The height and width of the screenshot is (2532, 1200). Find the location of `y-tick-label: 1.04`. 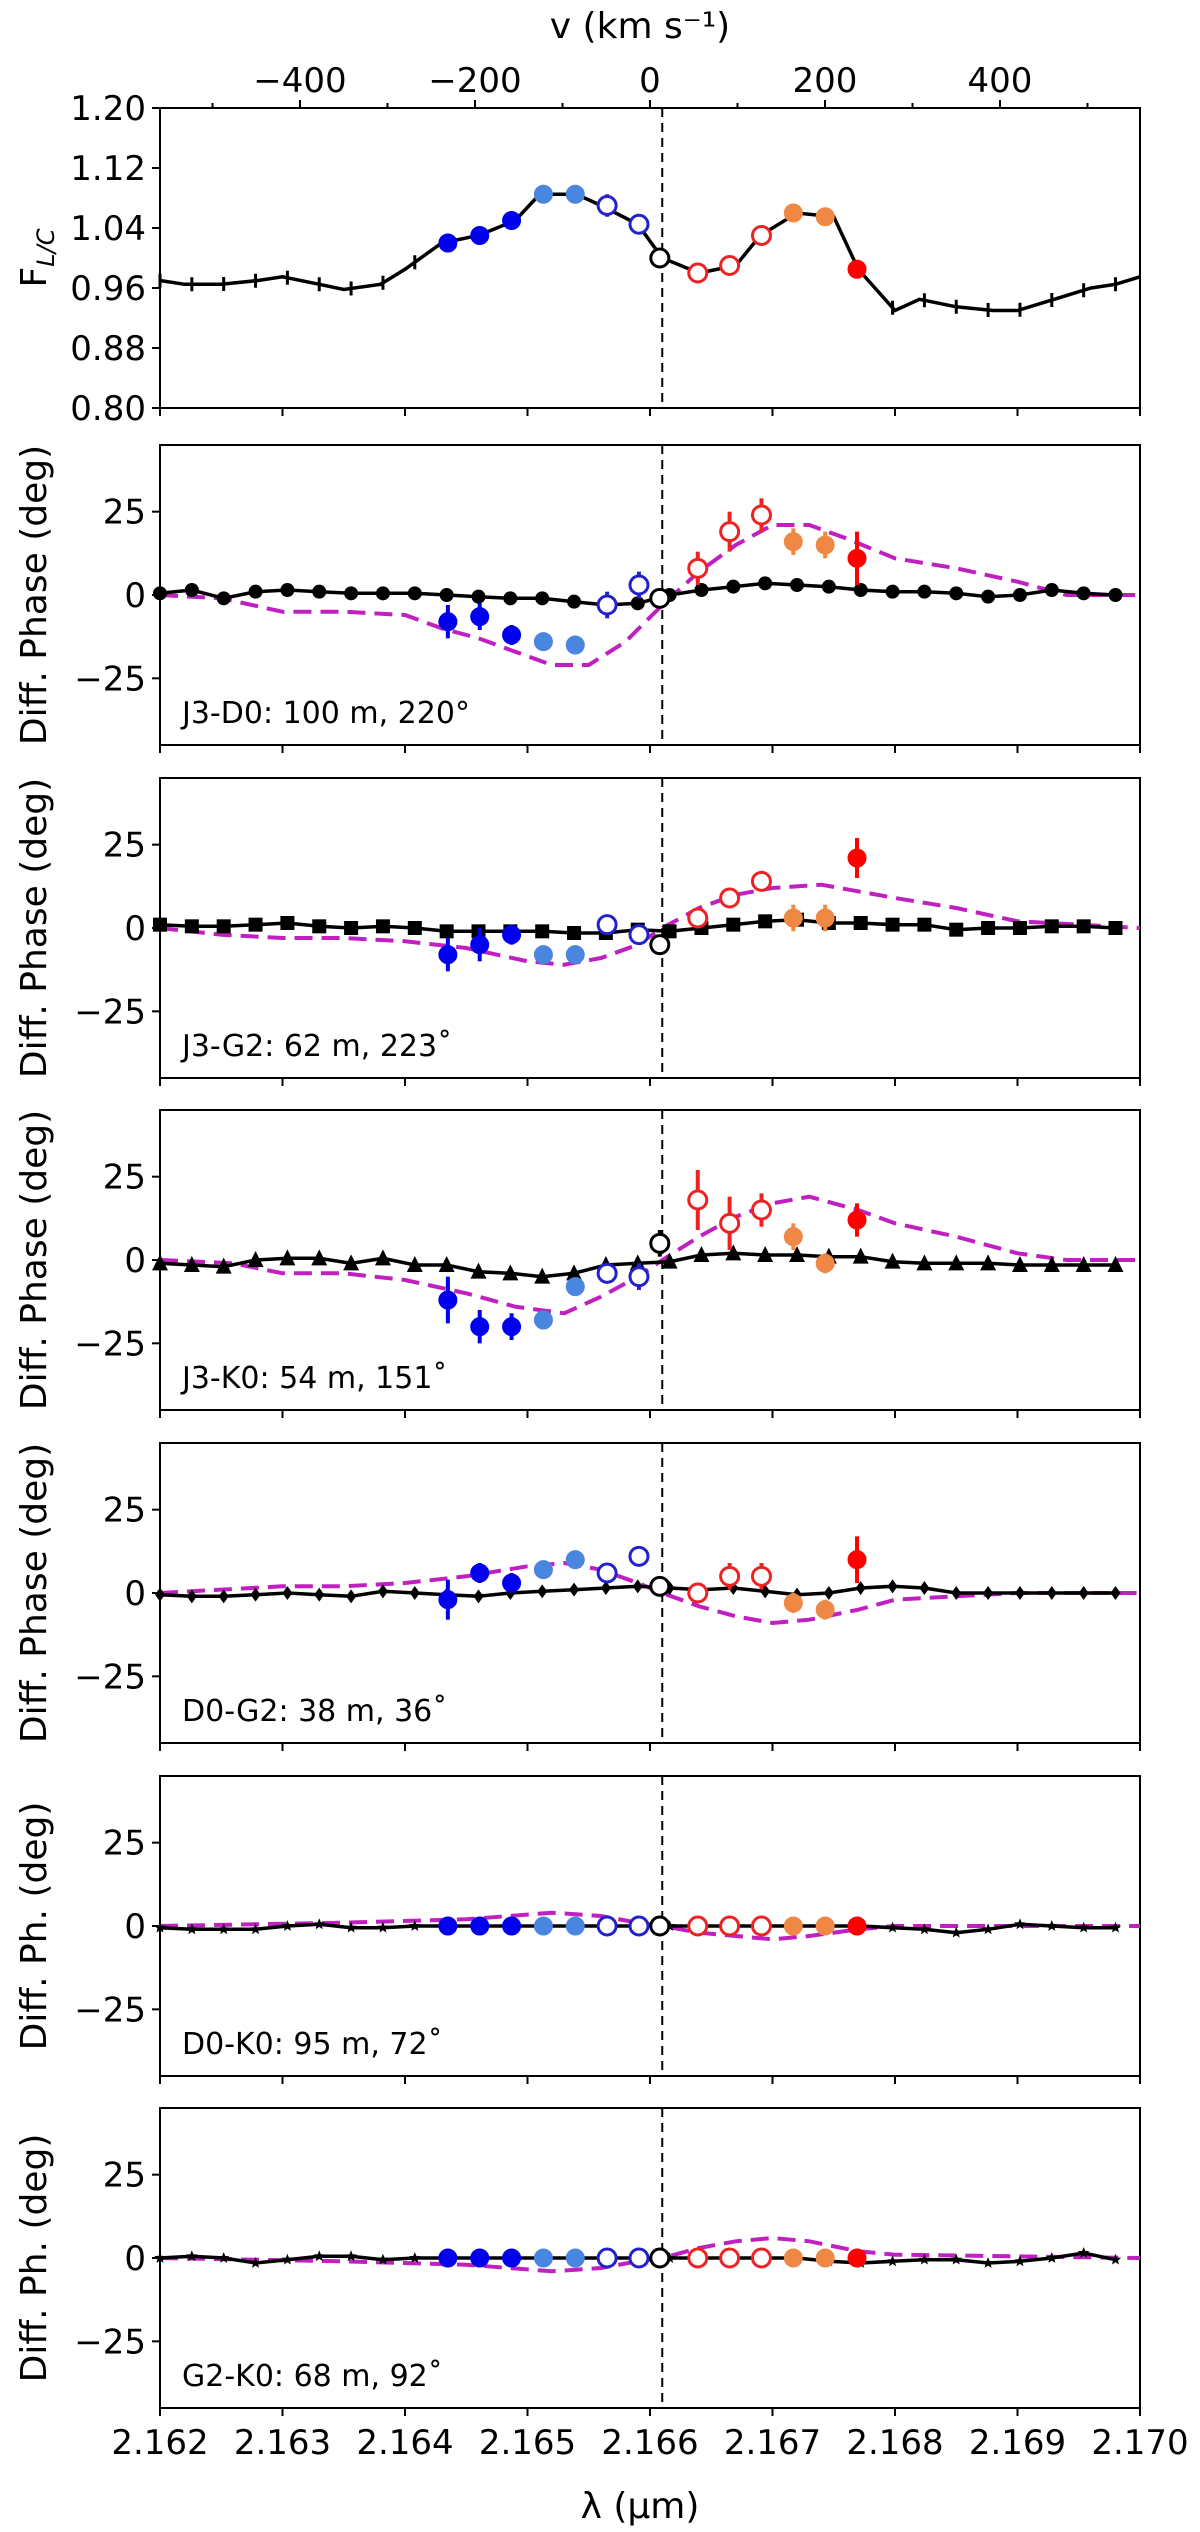

y-tick-label: 1.04 is located at coordinates (108, 229).